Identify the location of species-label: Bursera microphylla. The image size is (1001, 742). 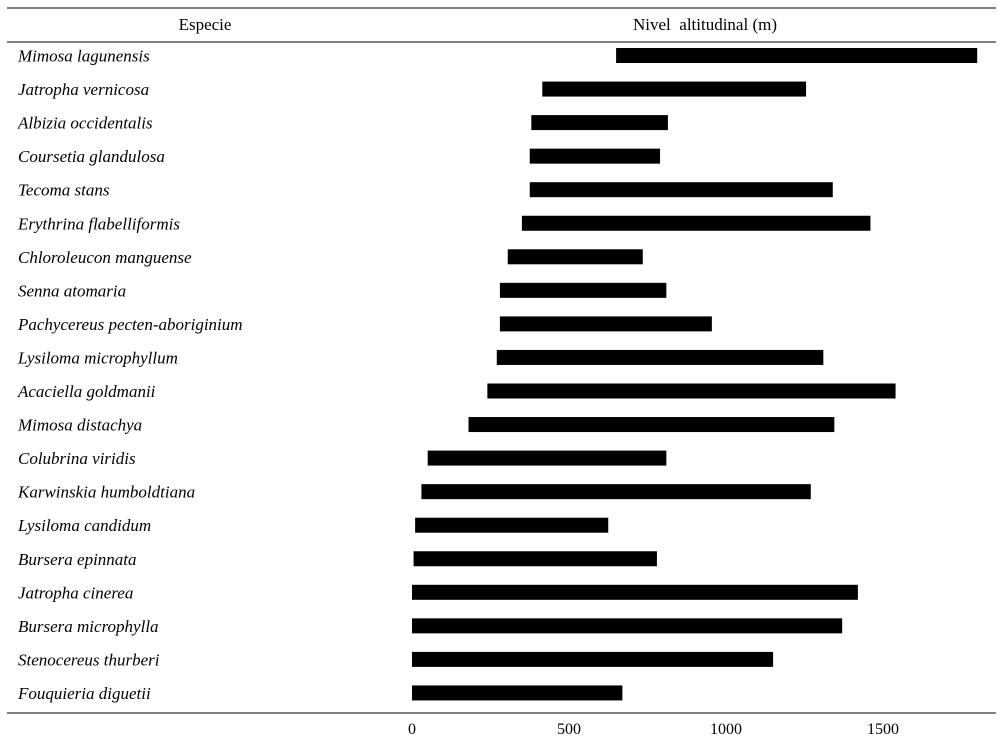
(88, 626).